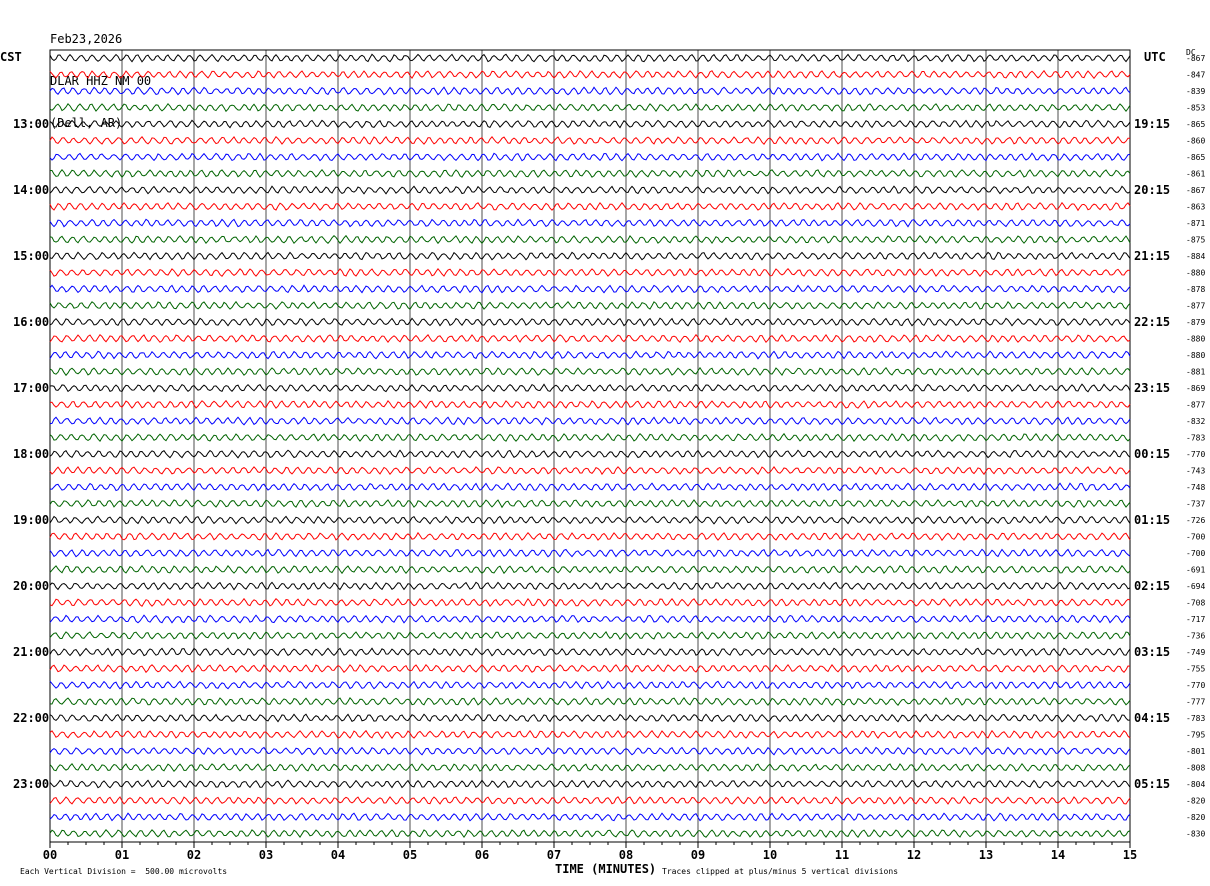 Image resolution: width=1210 pixels, height=886 pixels. I want to click on utc-hour-label: 01:15, so click(1152, 520).